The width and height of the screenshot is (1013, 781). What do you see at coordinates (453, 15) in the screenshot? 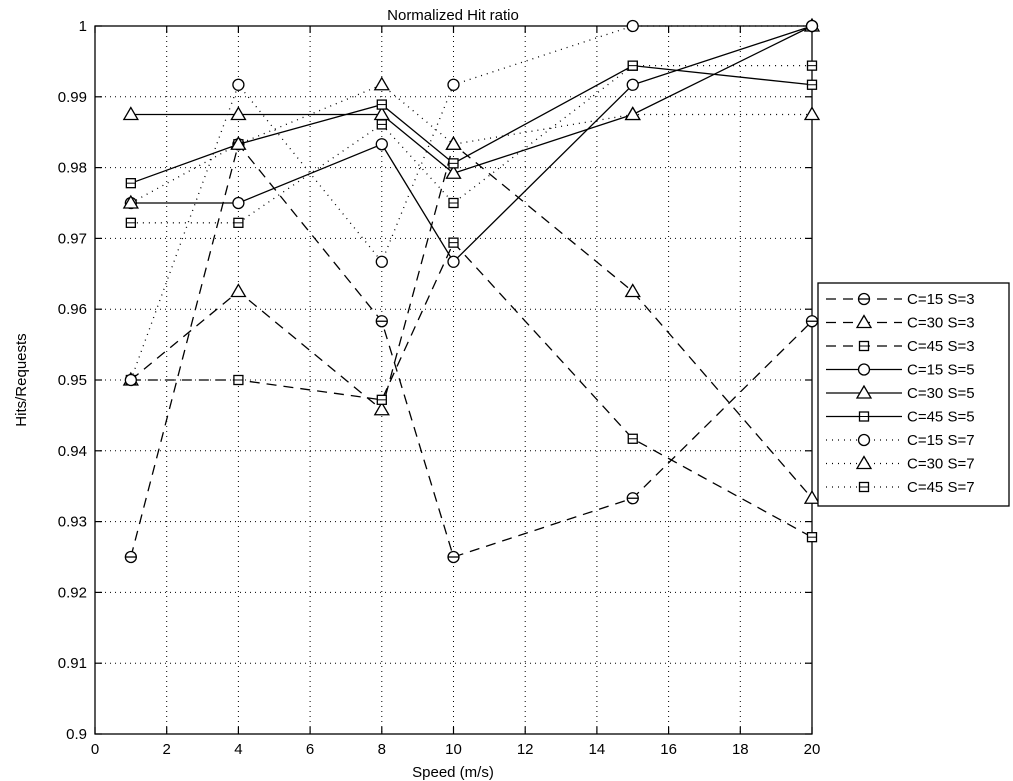
I see `chart-title: Normalized Hit ratio` at bounding box center [453, 15].